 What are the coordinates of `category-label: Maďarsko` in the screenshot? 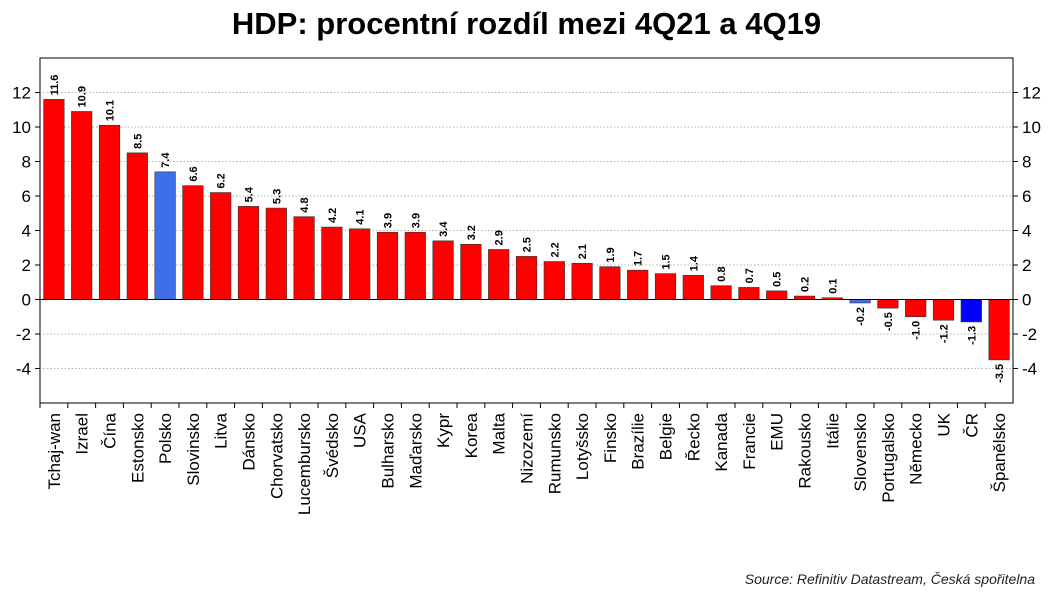 It's located at (415, 451).